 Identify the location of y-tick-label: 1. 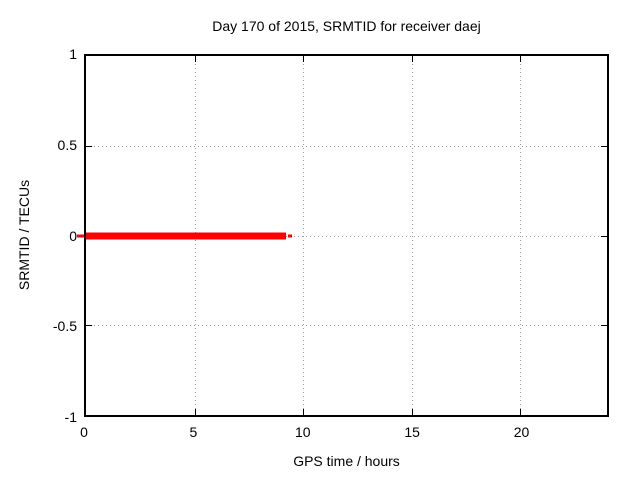
(73, 54).